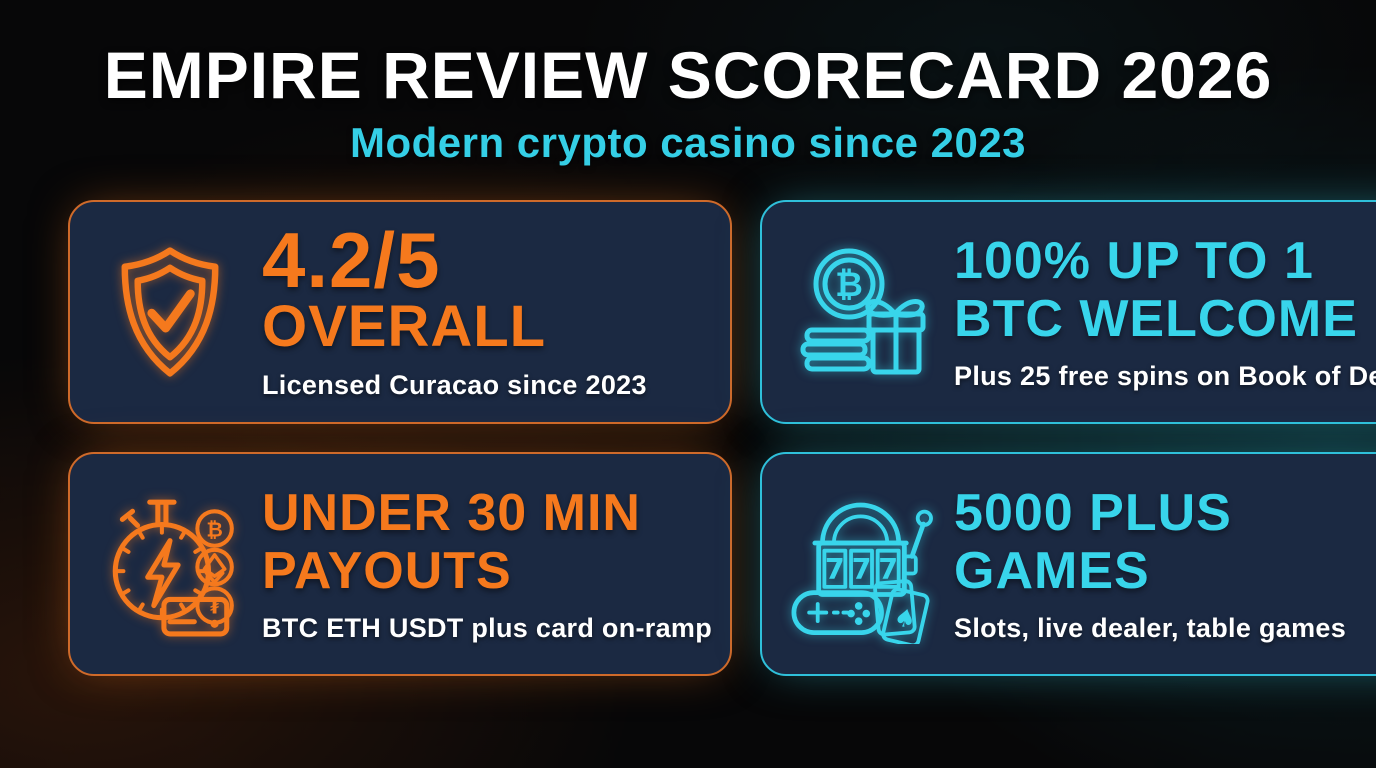 This screenshot has height=768, width=1376. I want to click on games-line1: 5000 PLUS, so click(1093, 512).